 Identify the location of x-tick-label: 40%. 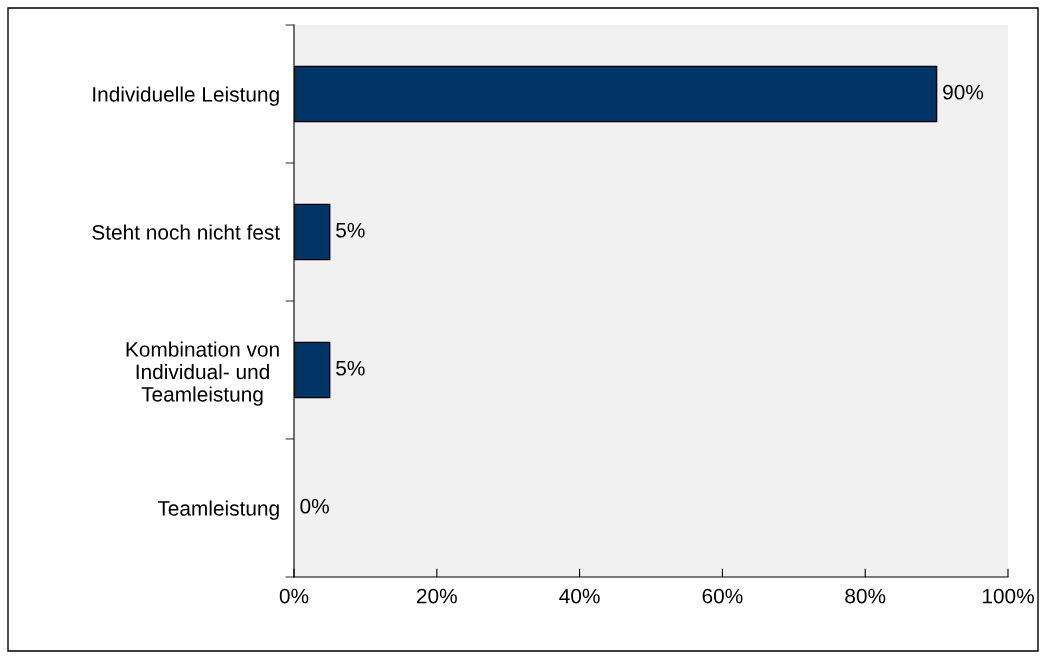
(579, 596).